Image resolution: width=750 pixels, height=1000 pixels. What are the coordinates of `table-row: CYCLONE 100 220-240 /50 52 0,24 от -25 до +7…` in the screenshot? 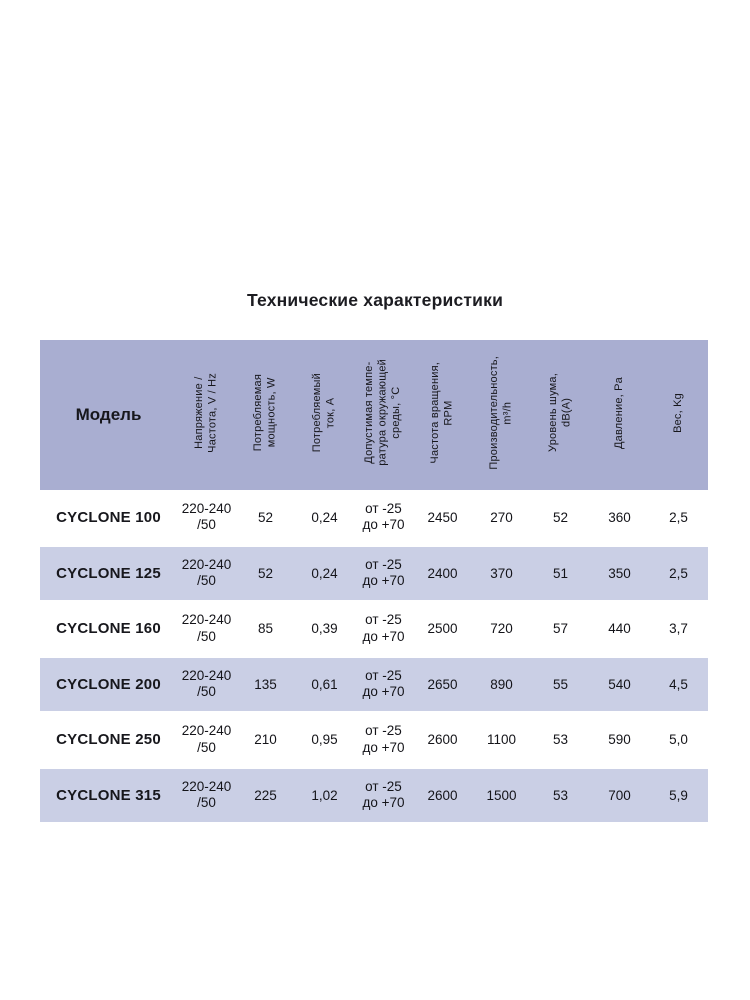 It's located at (374, 518).